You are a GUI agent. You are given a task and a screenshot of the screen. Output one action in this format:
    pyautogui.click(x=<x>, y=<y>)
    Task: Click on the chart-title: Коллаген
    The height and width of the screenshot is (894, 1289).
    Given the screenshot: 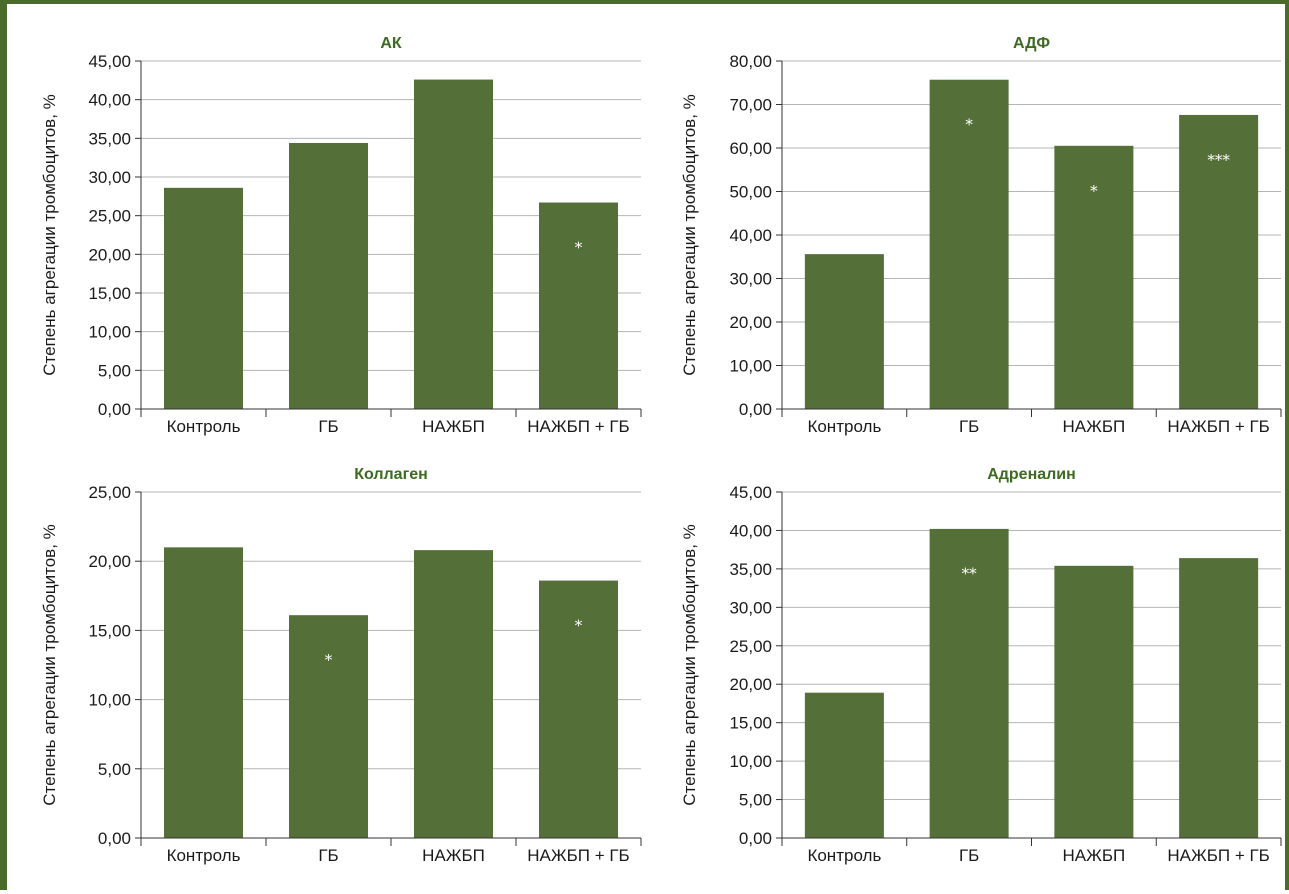 What is the action you would take?
    pyautogui.click(x=391, y=474)
    